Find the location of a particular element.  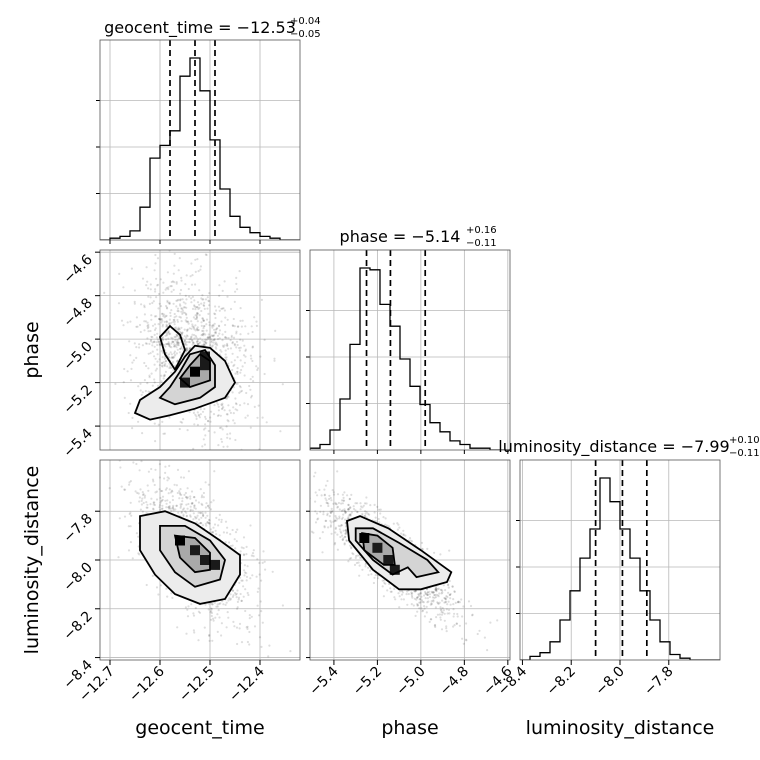

tick-label-y: −8.0 is located at coordinates (77, 577).